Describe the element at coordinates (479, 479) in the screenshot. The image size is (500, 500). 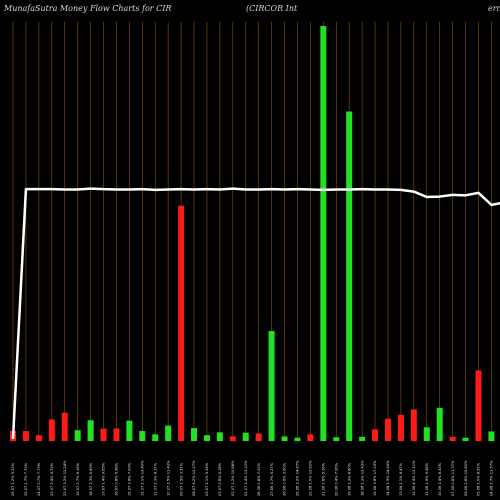
I see `x-tick-label: 05.06 1.0% 8.51%` at that location.